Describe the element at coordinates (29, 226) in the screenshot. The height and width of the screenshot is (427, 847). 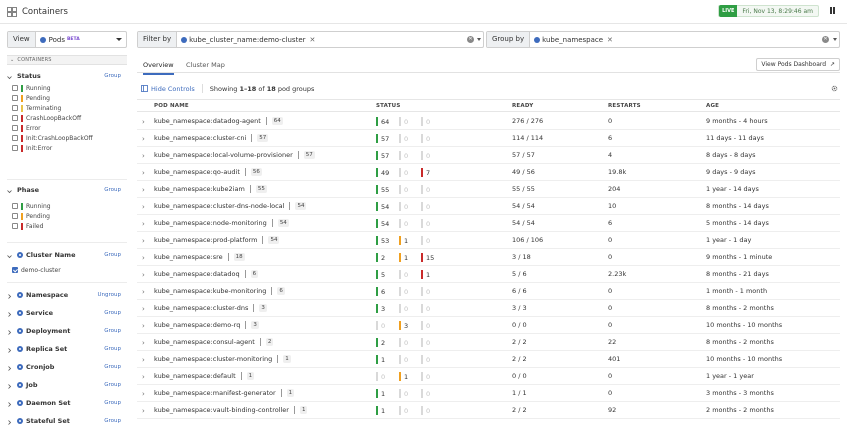
I see `facet-item: Failed` at that location.